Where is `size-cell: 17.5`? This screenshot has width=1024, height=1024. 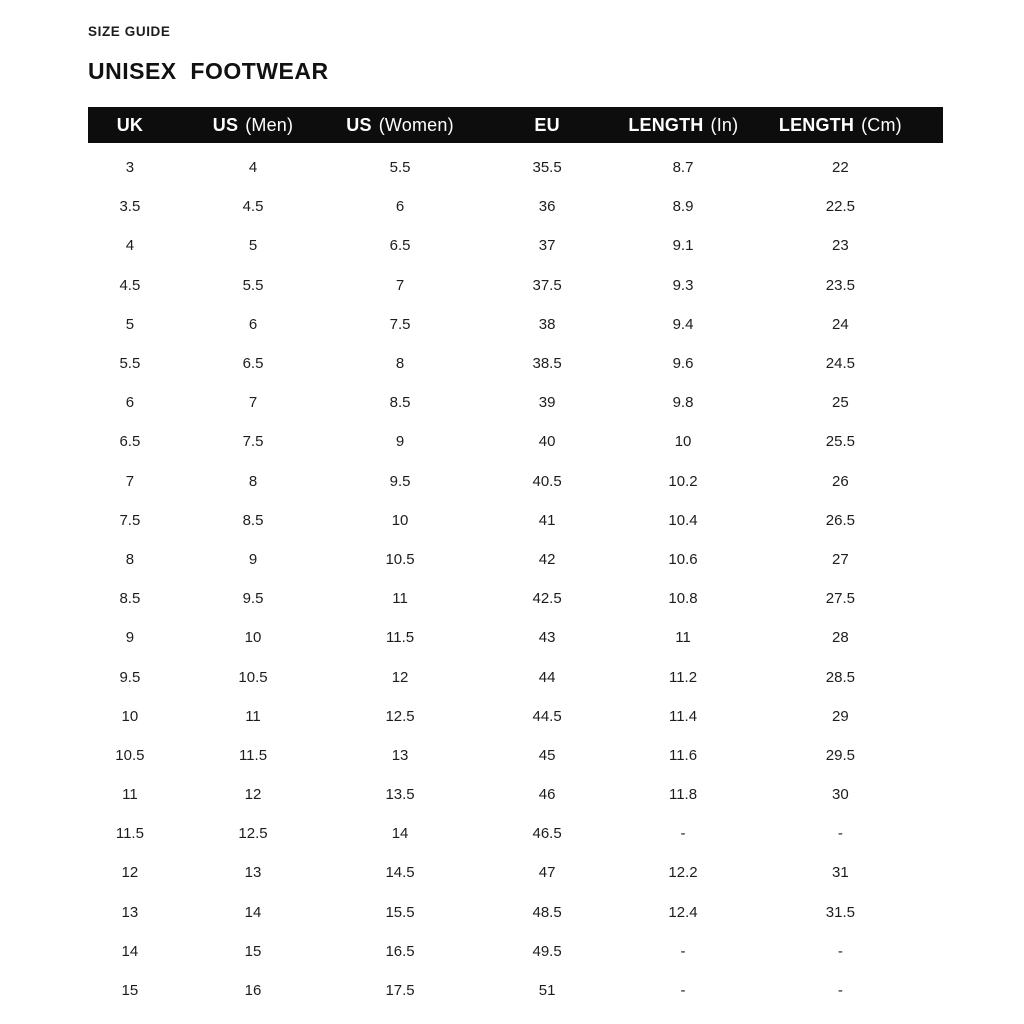 size-cell: 17.5 is located at coordinates (400, 991).